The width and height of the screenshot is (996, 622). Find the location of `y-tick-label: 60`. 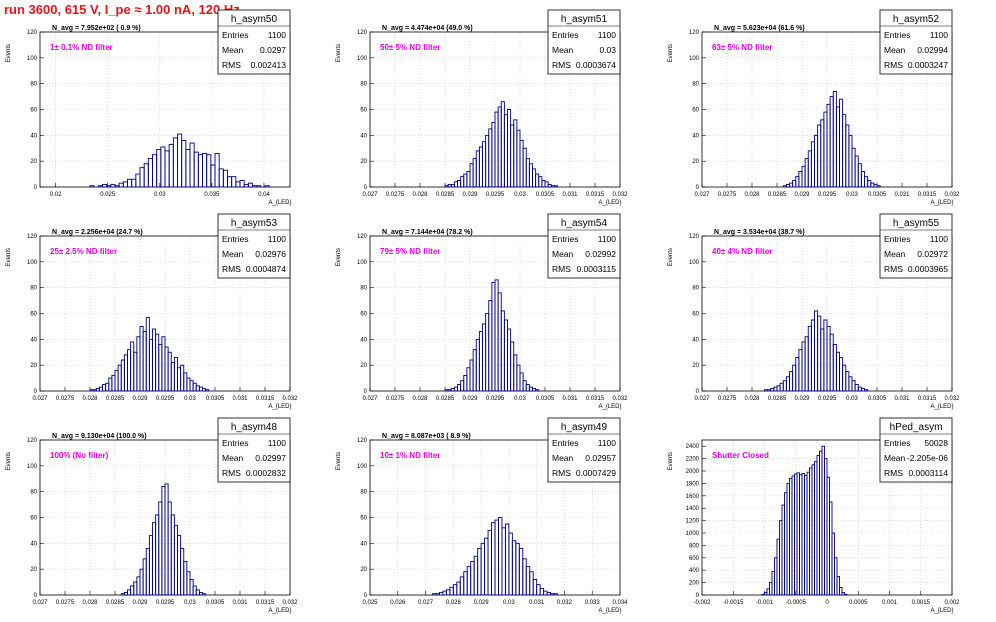

y-tick-label: 60 is located at coordinates (363, 519).